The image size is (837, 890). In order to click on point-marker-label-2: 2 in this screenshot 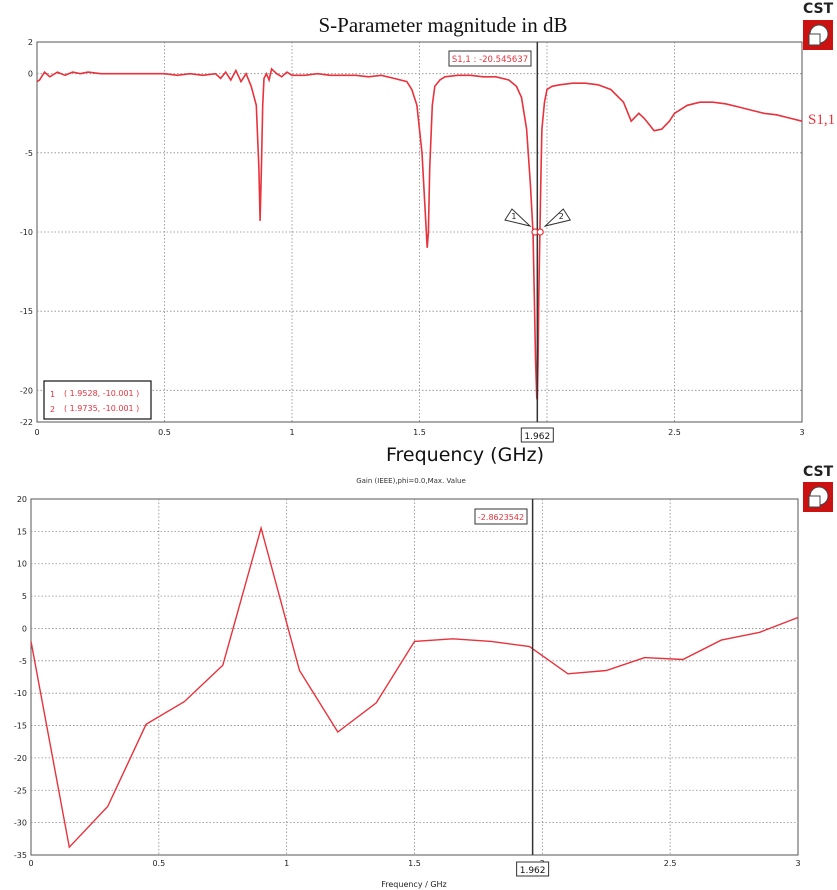, I will do `click(561, 216)`.